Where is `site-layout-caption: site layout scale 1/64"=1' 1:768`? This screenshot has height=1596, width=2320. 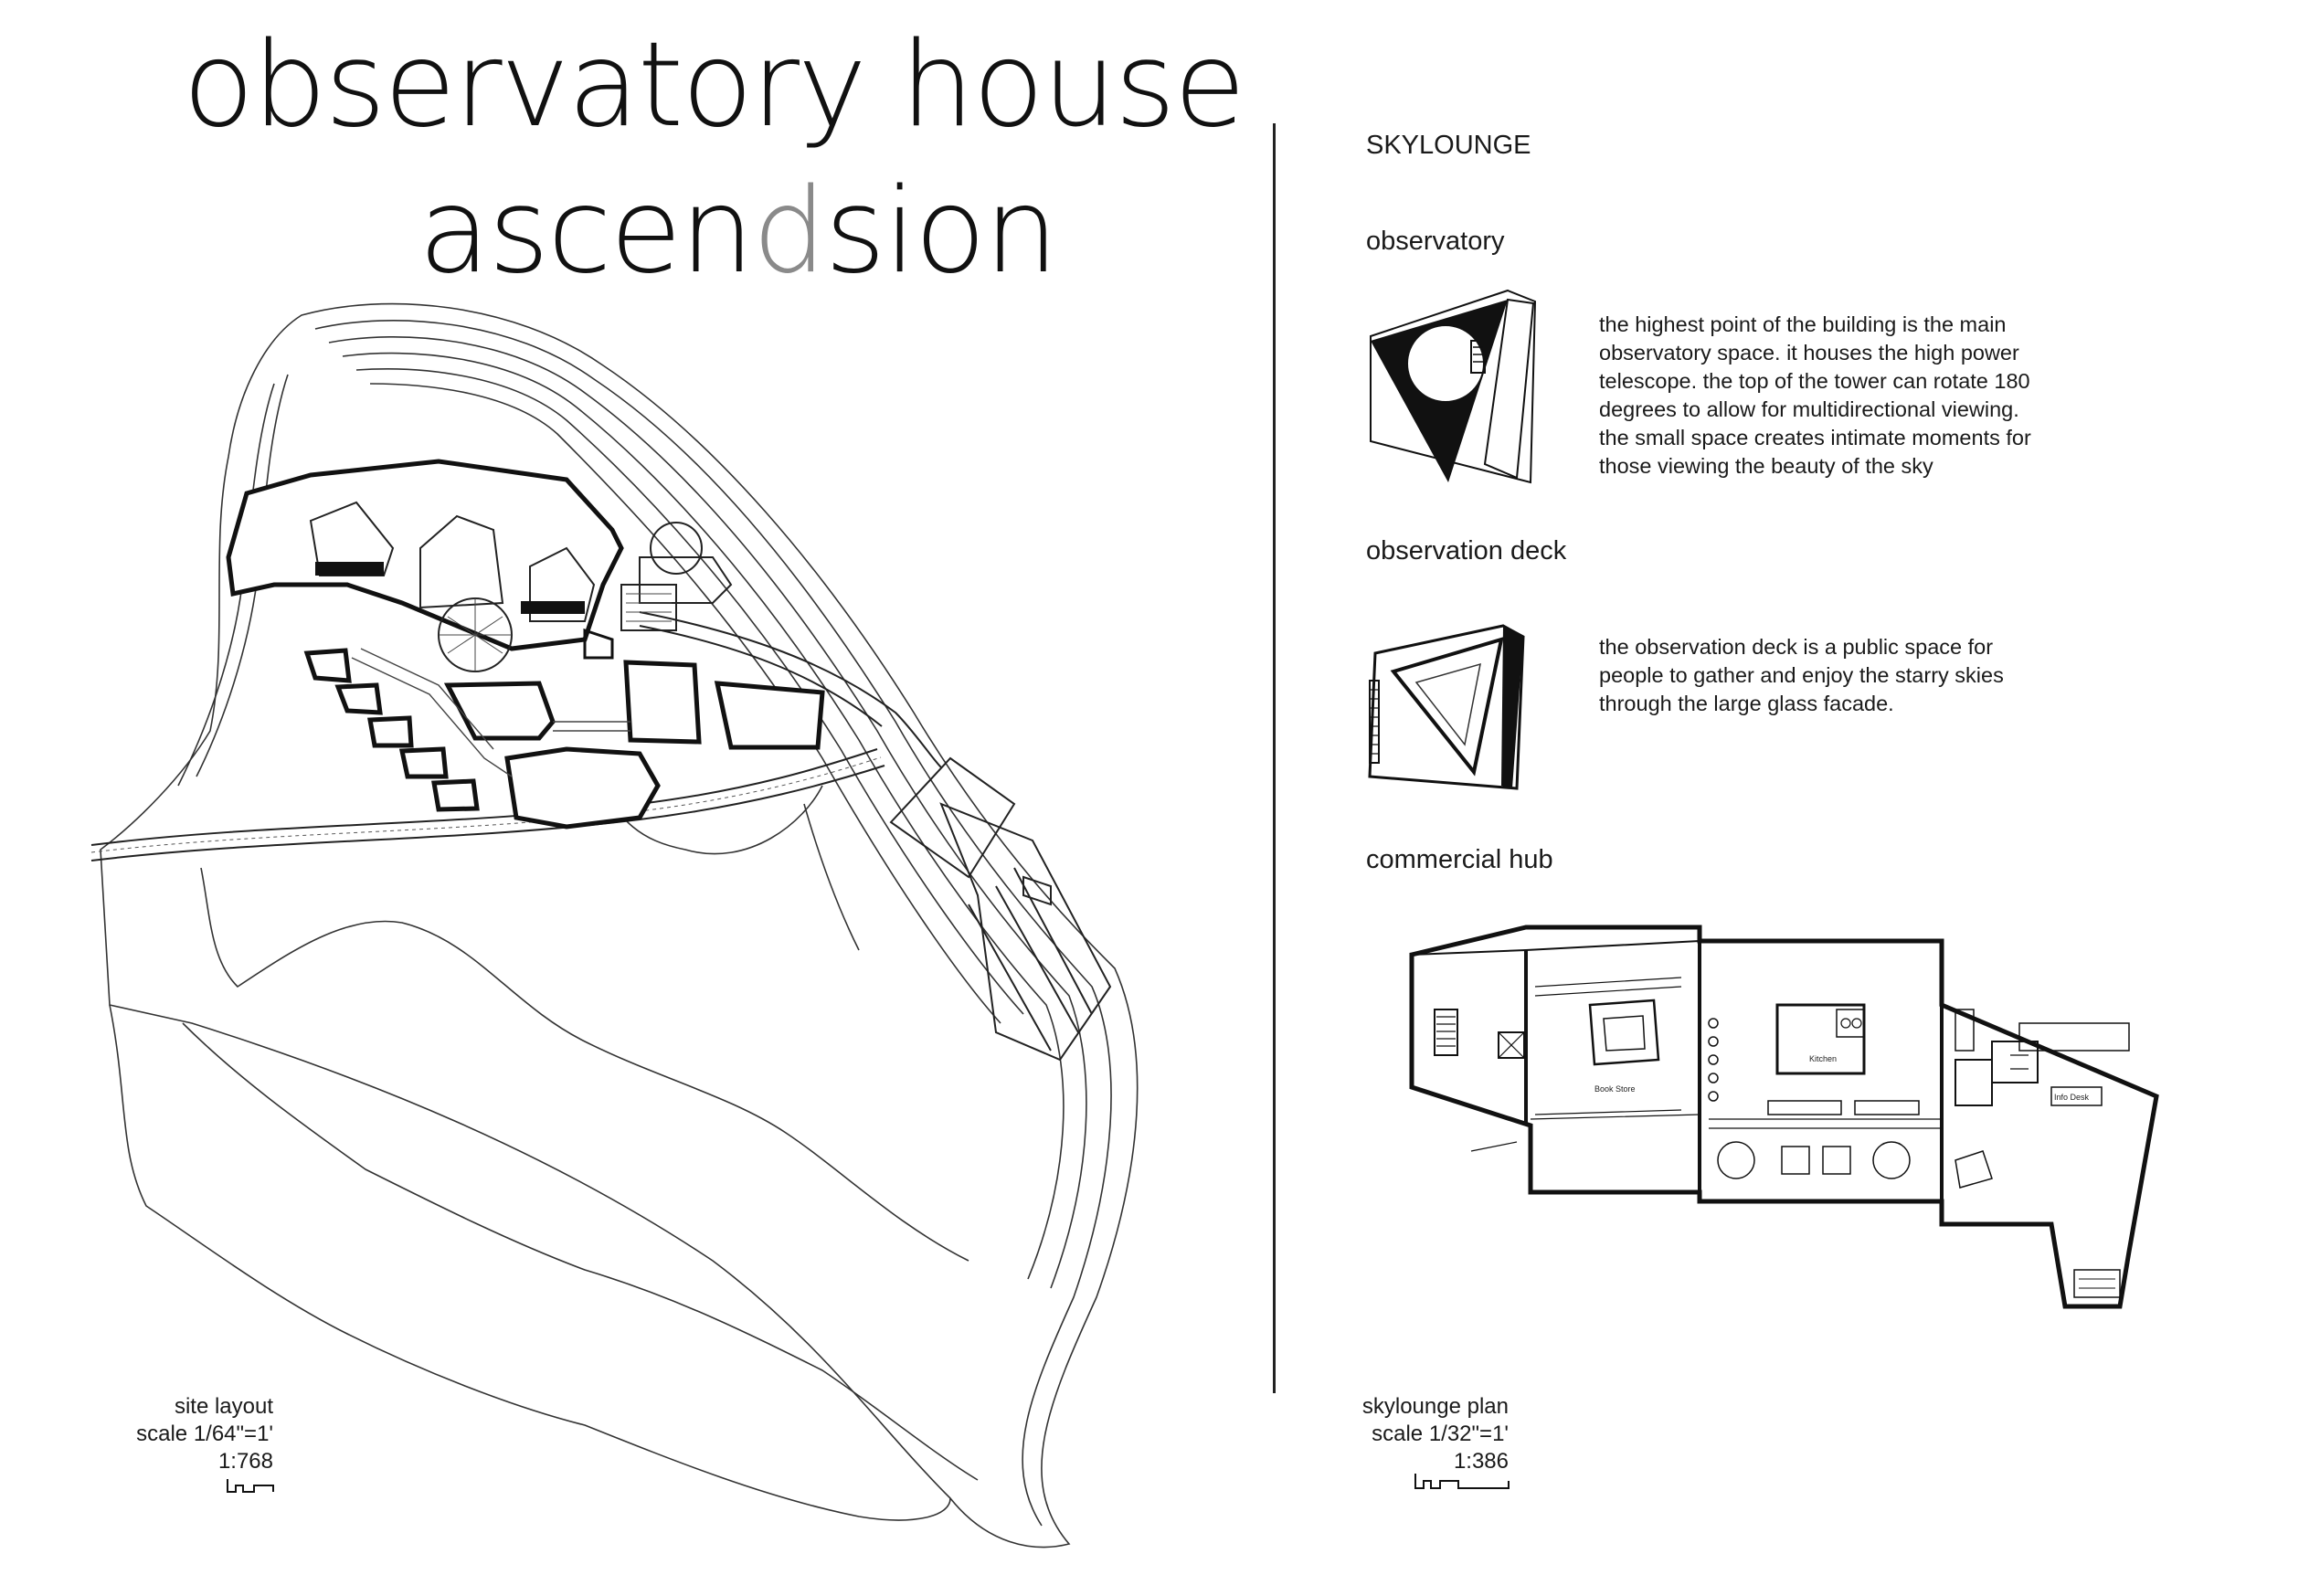 site-layout-caption: site layout scale 1/64"=1' 1:768 is located at coordinates (204, 1434).